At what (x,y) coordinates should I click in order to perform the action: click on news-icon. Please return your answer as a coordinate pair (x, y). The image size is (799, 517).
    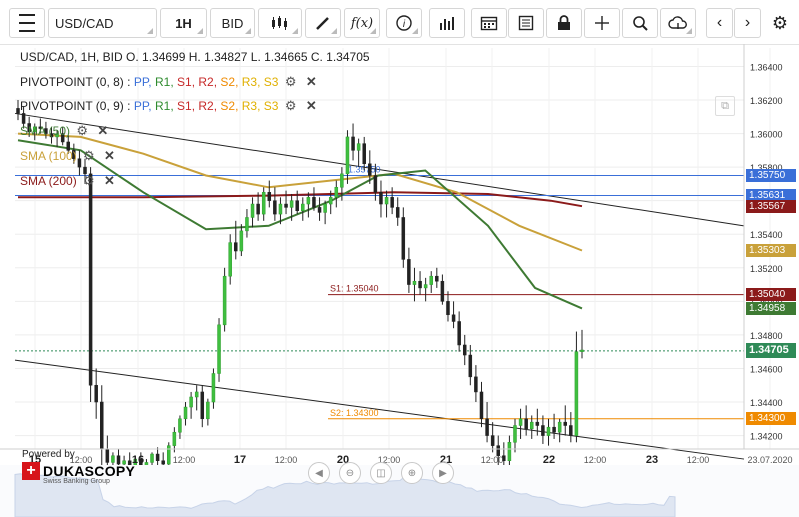
    Looking at the image, I should click on (526, 23).